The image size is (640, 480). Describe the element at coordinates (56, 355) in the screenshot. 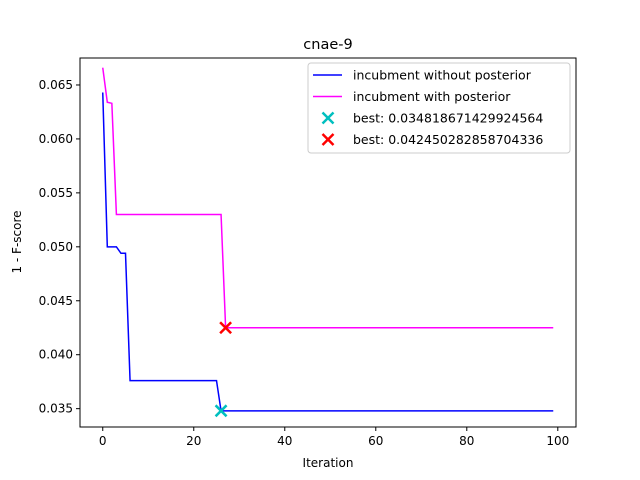

I see `y-tick-label: 0.040` at that location.